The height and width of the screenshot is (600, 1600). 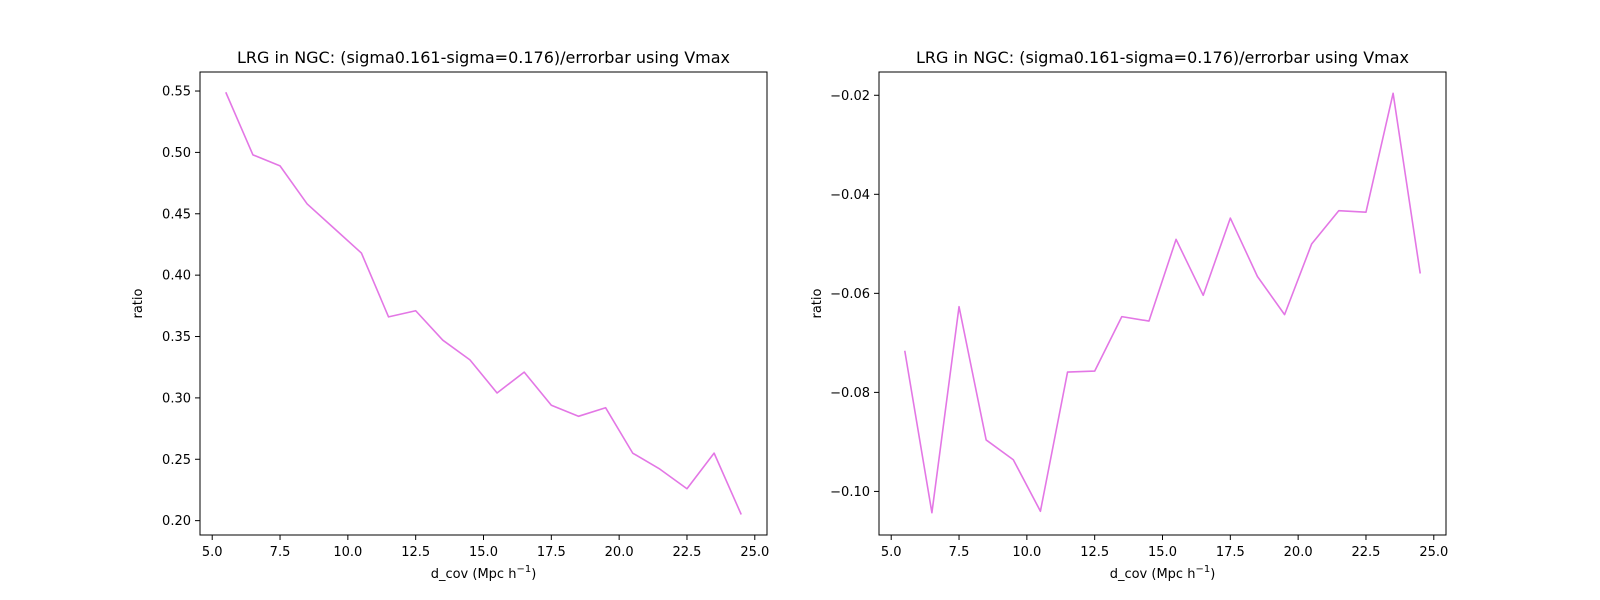 I want to click on y-tick-label: 0.45, so click(x=176, y=214).